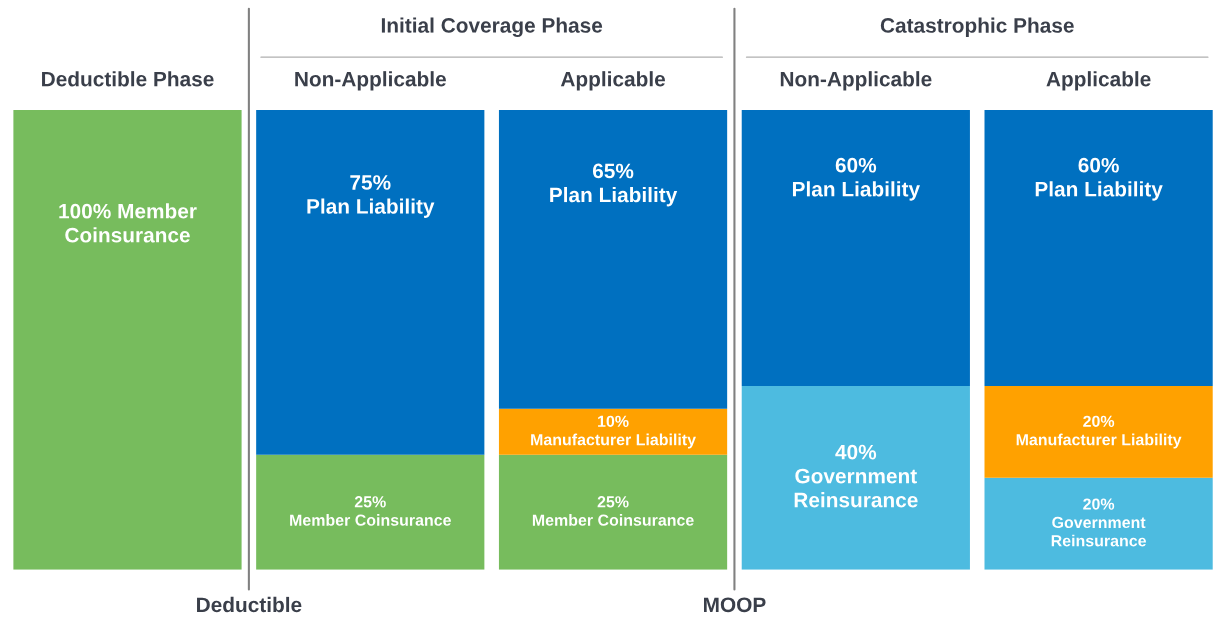 This screenshot has height=618, width=1220. What do you see at coordinates (249, 604) in the screenshot?
I see `text: Deductible` at bounding box center [249, 604].